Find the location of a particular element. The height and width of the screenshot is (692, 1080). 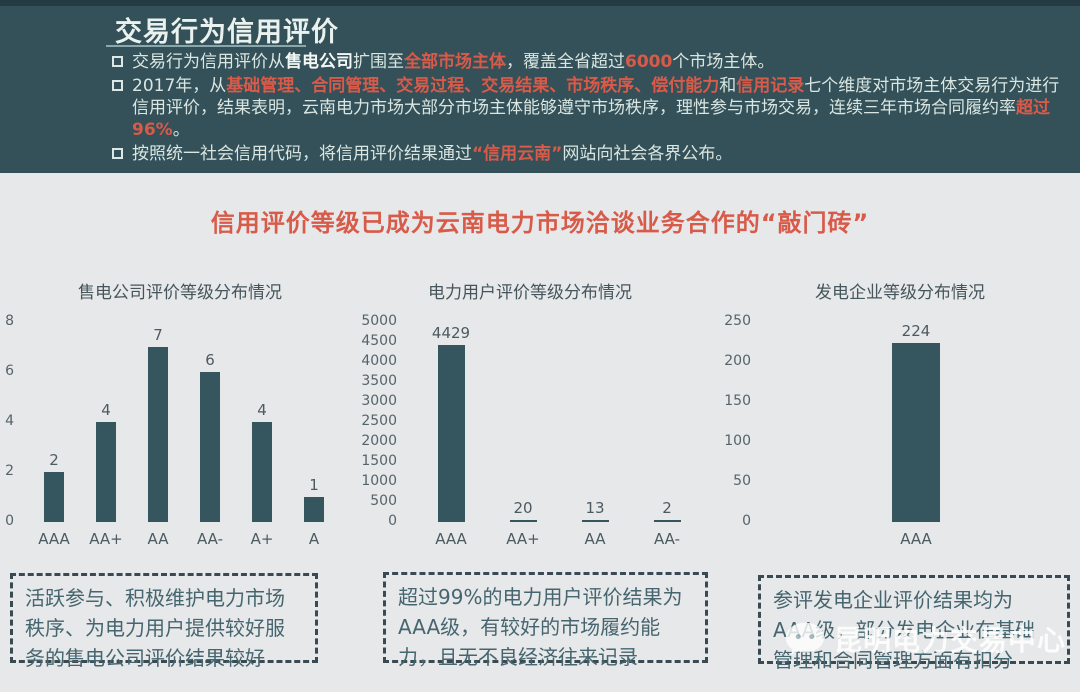

y-axis-tick-label: 5000 is located at coordinates (379, 321).